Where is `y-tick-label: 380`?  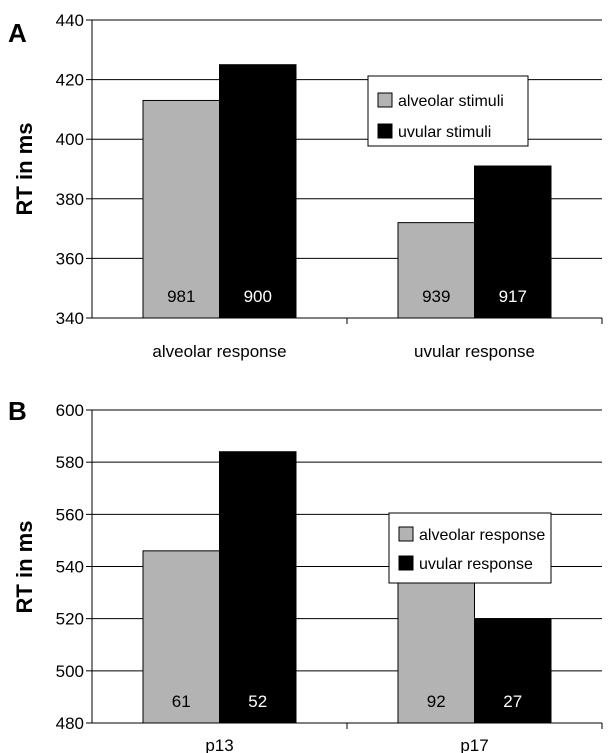
y-tick-label: 380 is located at coordinates (70, 199).